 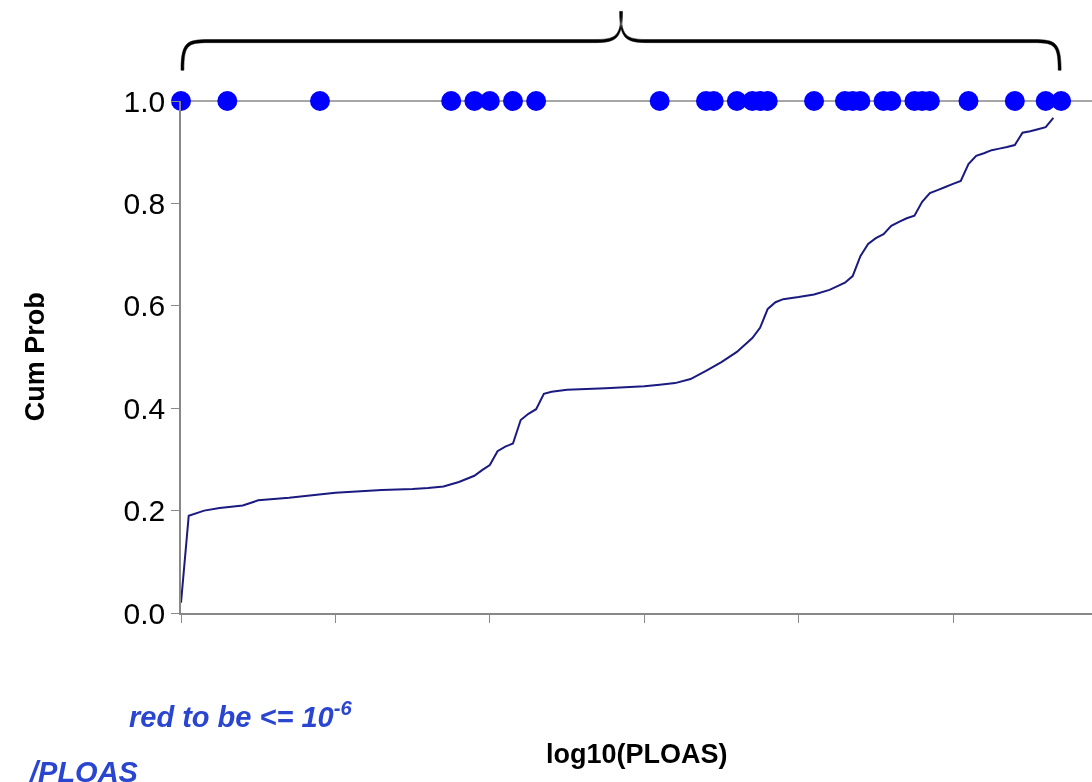 I want to click on y-axis-title: Cum Prob, so click(x=35, y=357).